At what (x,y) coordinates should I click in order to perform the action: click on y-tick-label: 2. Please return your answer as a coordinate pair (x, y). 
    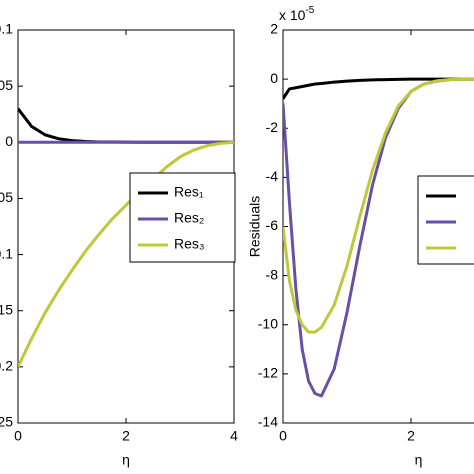
    Looking at the image, I should click on (274, 29).